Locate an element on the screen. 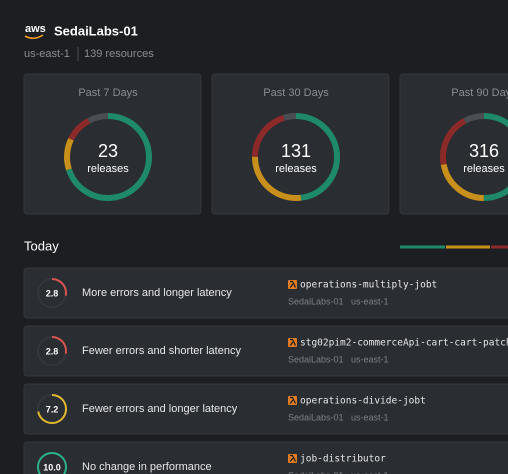  card-period: Past 90 Days is located at coordinates (479, 93).